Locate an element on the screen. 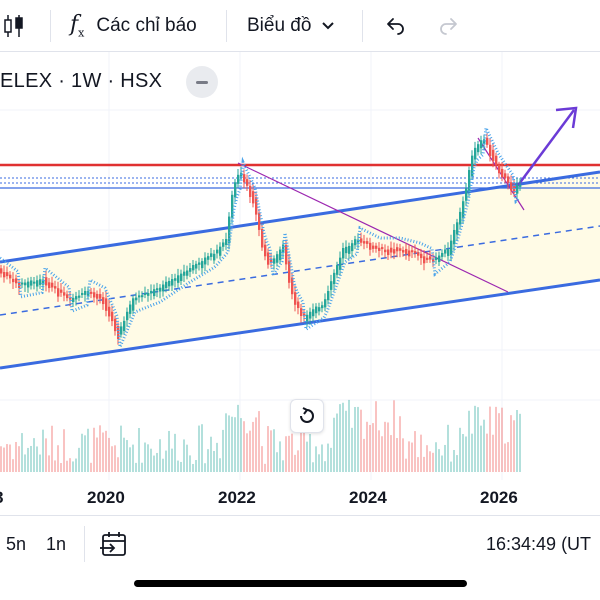 This screenshot has height=600, width=600. projection-arrow is located at coordinates (546, 147).